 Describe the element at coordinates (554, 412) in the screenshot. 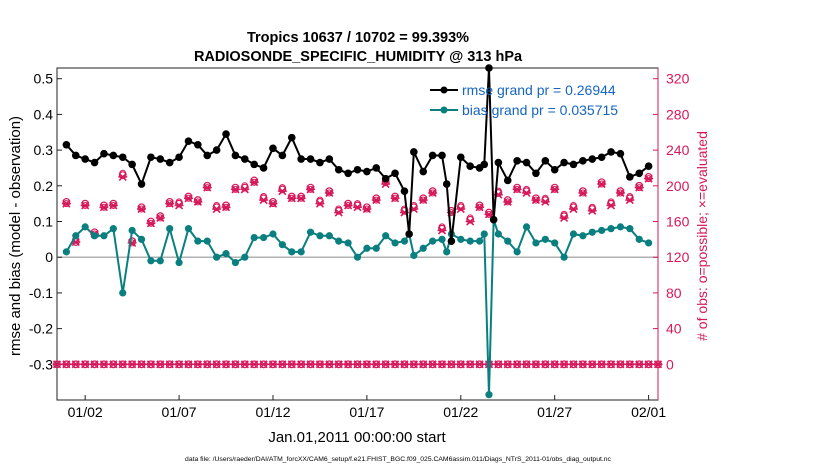

I see `x-tick-label: 01/27` at that location.